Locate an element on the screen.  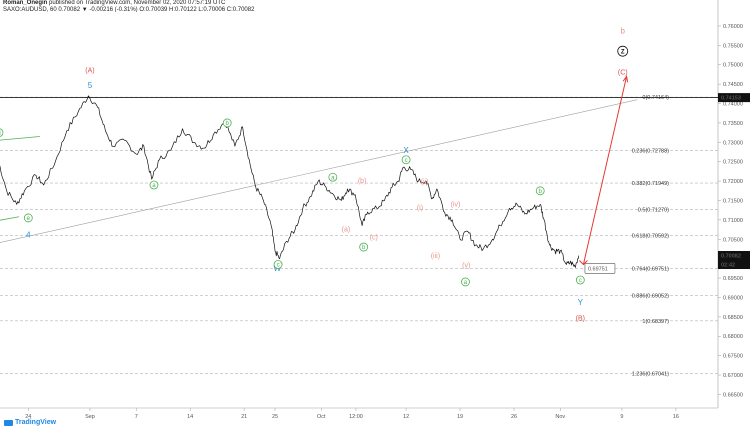
x-tick-label: 14 is located at coordinates (190, 417).